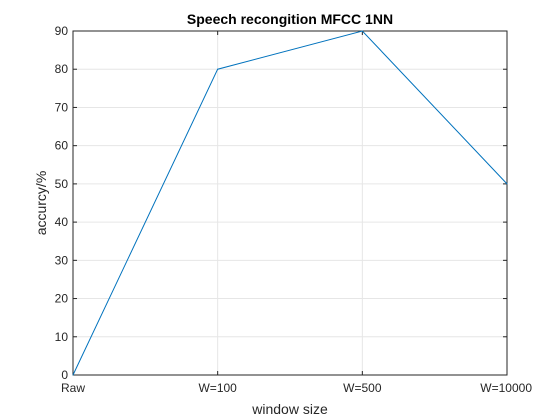 This screenshot has height=420, width=560. I want to click on y-tick-label: 80, so click(62, 69).